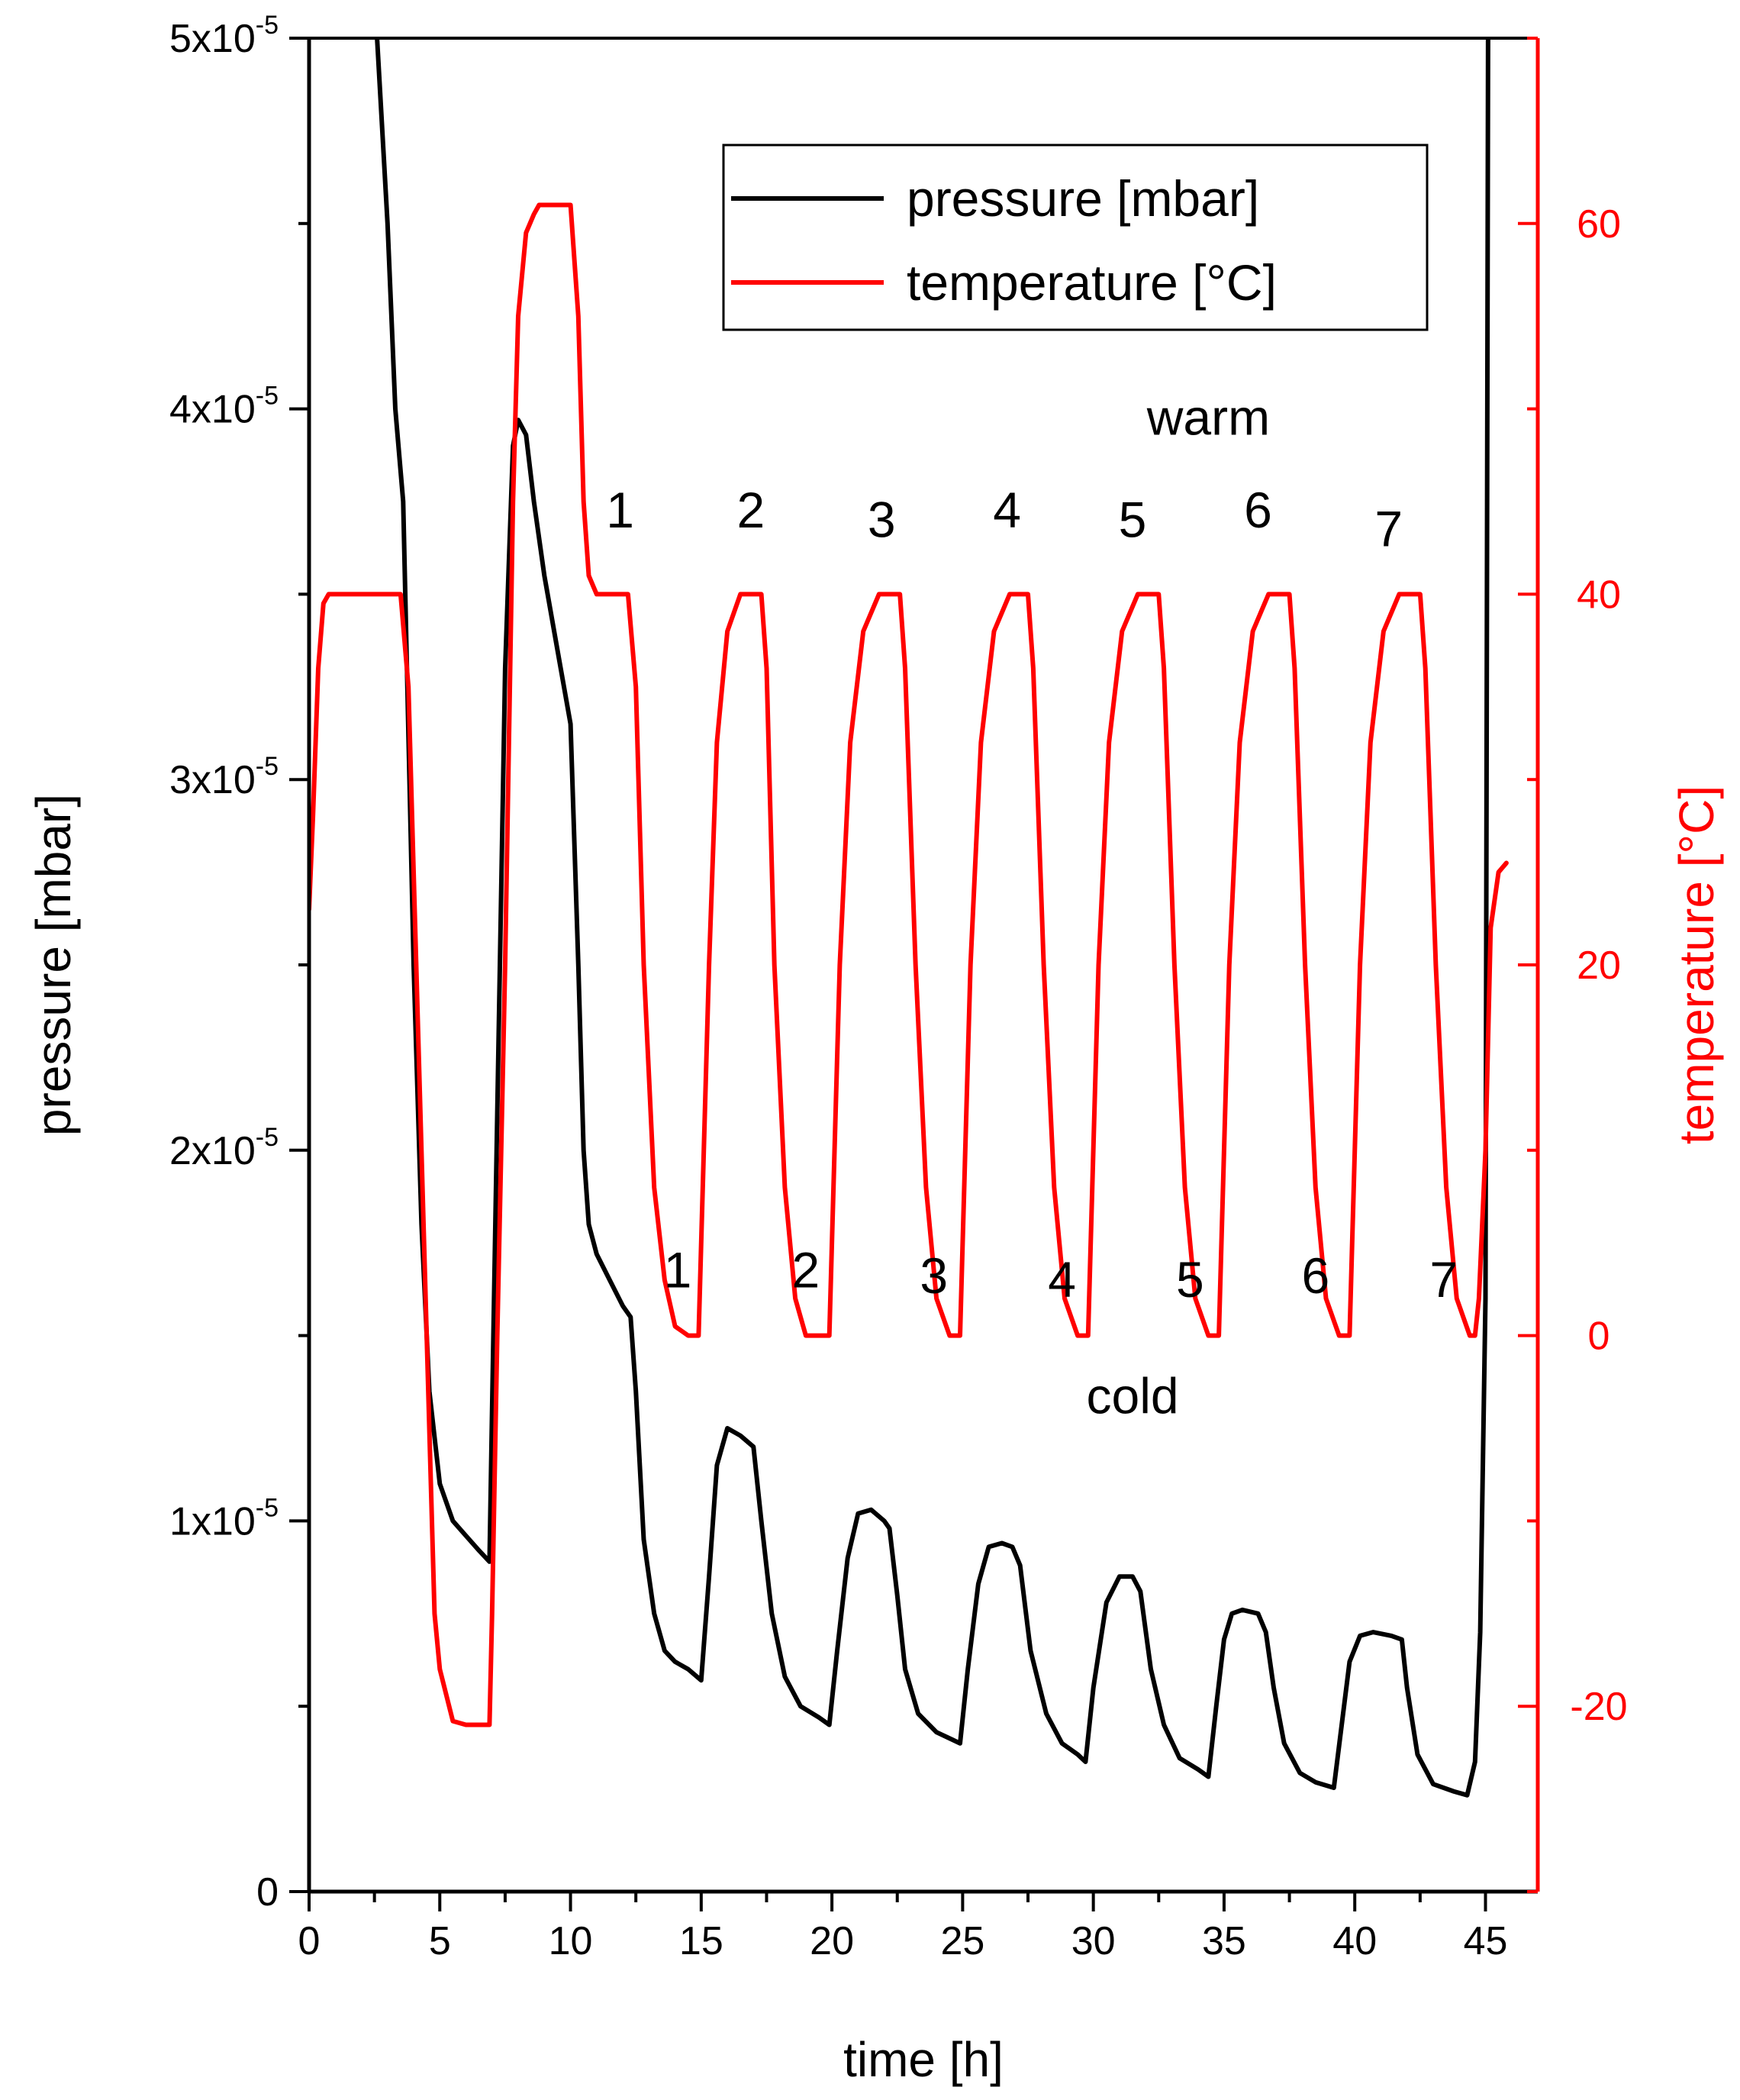 The image size is (1740, 2100). What do you see at coordinates (1007, 510) in the screenshot?
I see `cycle-label-warm: 4` at bounding box center [1007, 510].